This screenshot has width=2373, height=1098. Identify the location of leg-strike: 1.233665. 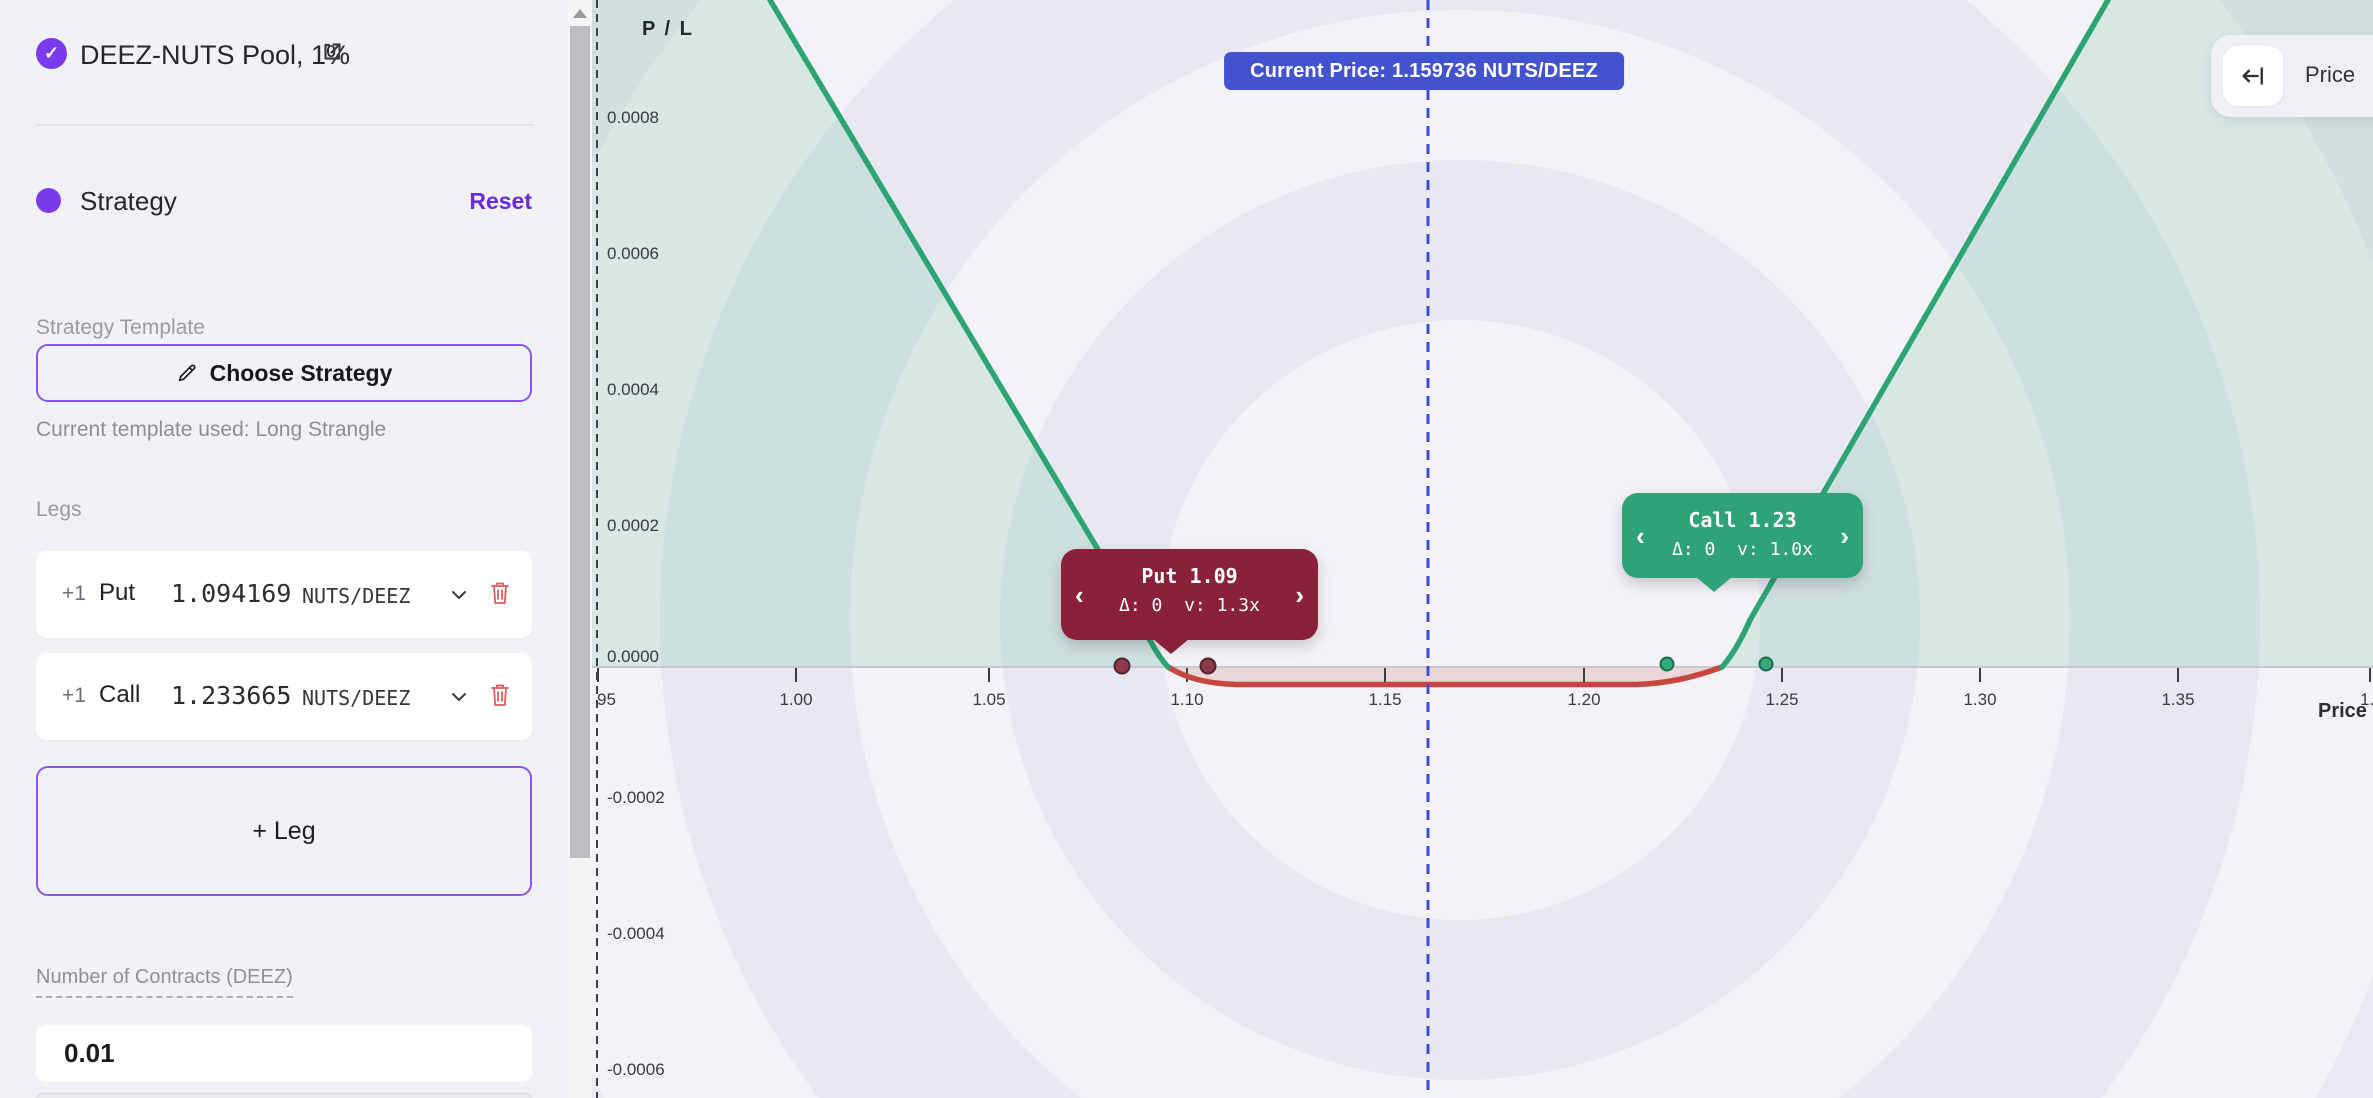
(231, 695).